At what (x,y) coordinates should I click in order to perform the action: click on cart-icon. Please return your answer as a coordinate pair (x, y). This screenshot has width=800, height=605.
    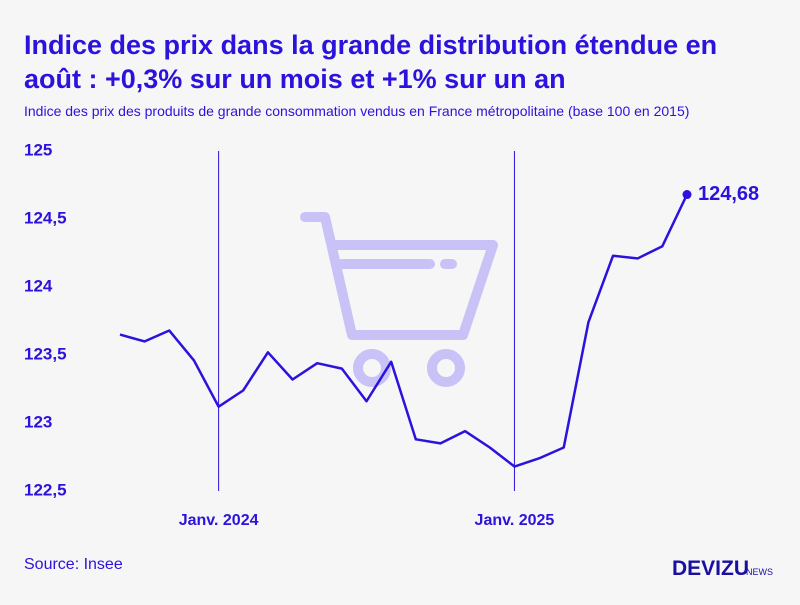
    Looking at the image, I should click on (399, 299).